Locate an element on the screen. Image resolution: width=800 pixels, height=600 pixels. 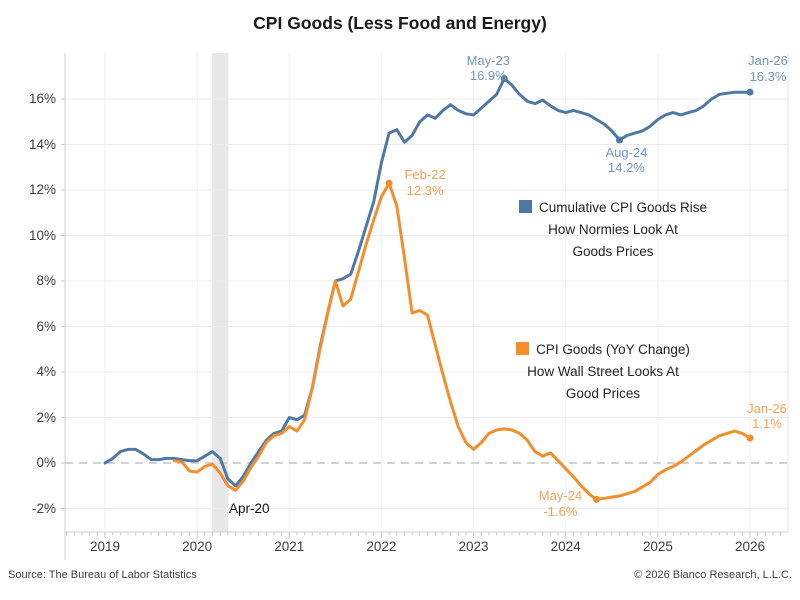
legend-swatch-orange-icon is located at coordinates (523, 348).